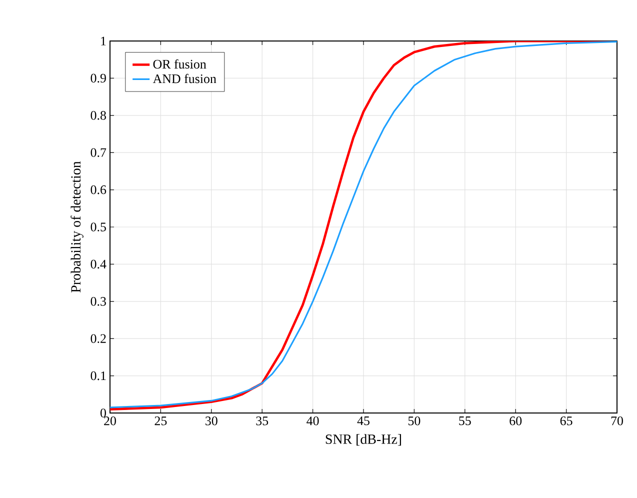 This screenshot has height=498, width=637. What do you see at coordinates (179, 64) in the screenshot?
I see `legend-label: OR fusion` at bounding box center [179, 64].